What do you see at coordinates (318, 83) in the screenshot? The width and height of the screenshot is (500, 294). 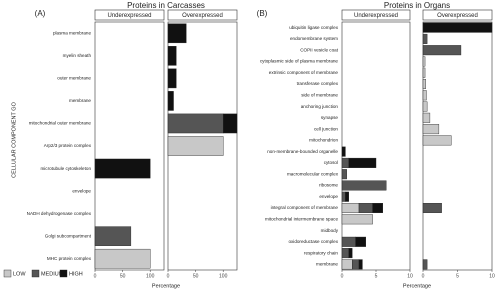 I see `y-tick-label: transferase complex` at bounding box center [318, 83].